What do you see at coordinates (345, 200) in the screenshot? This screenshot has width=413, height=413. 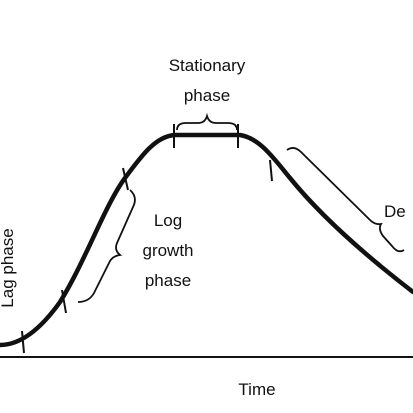 I see `death-brace` at bounding box center [345, 200].